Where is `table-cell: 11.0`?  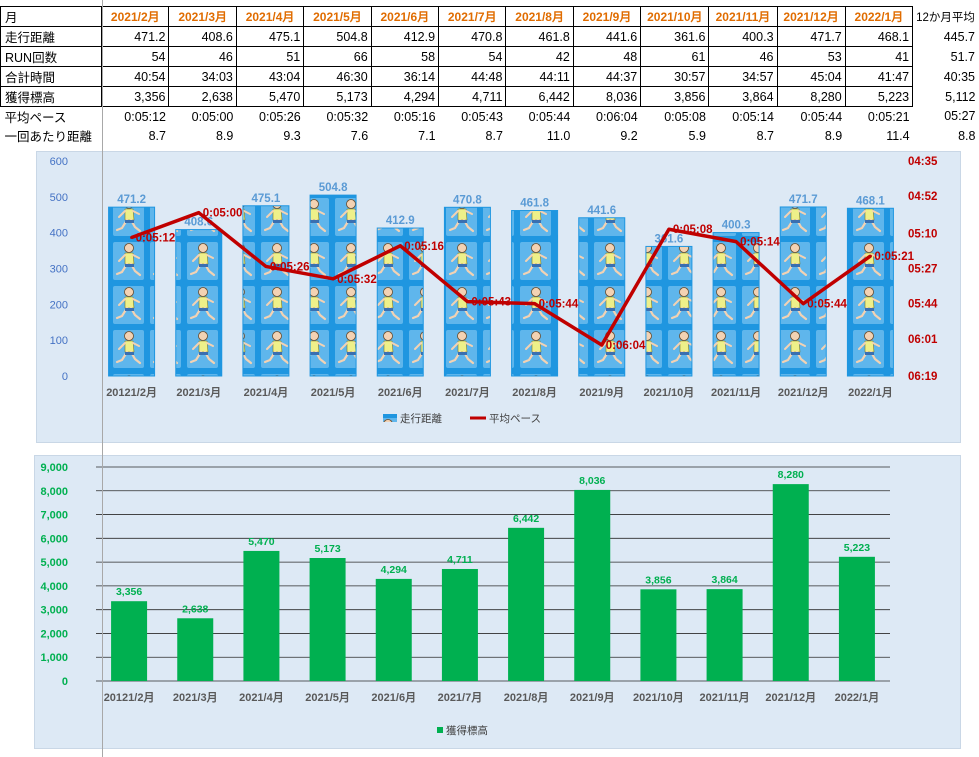
table-cell: 11.0 is located at coordinates (558, 135).